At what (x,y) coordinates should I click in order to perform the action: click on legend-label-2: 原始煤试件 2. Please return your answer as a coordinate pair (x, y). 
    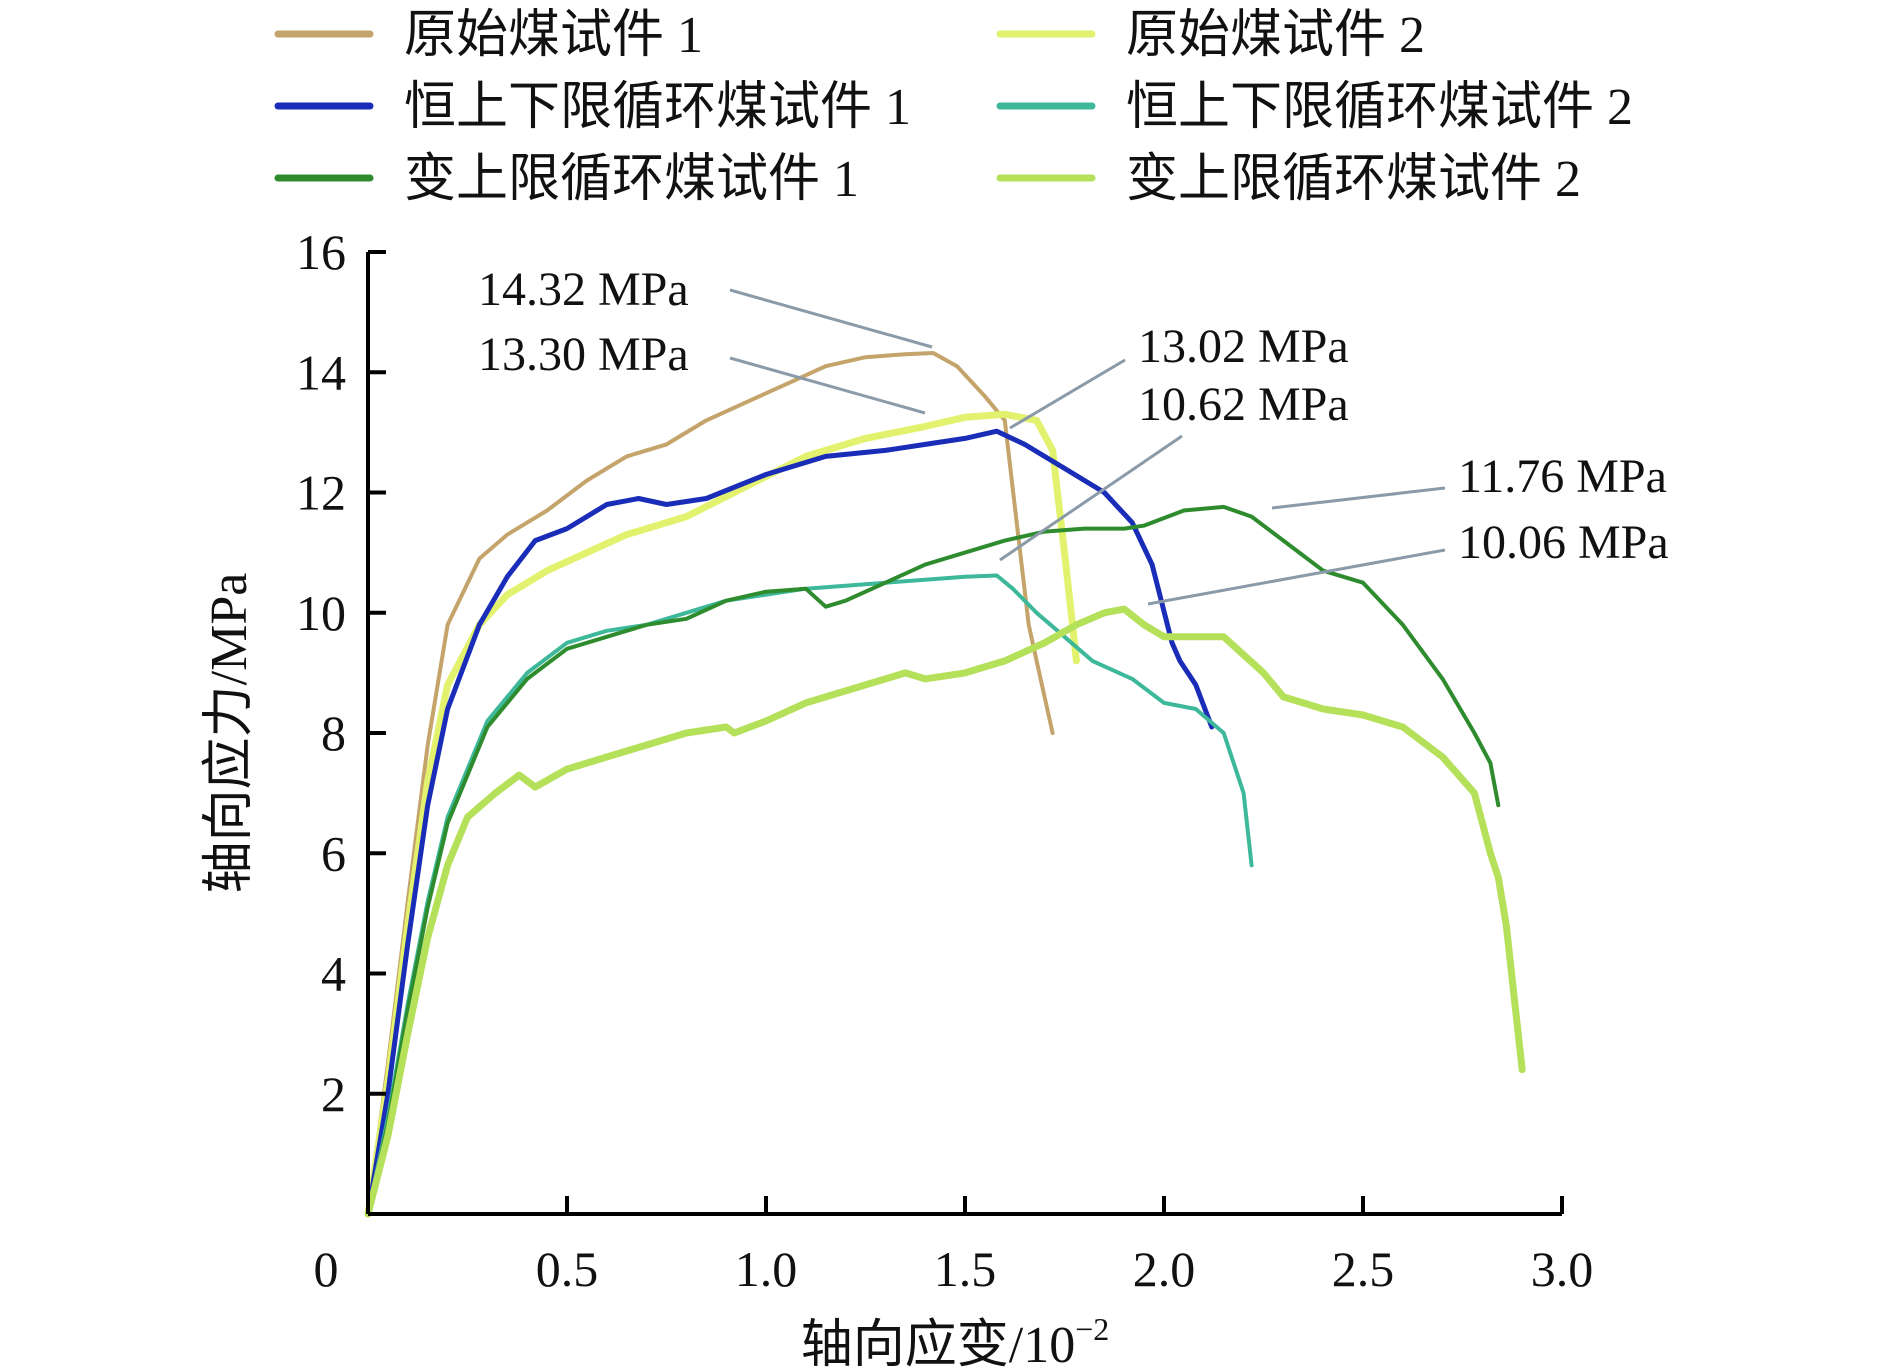
    Looking at the image, I should click on (1275, 35).